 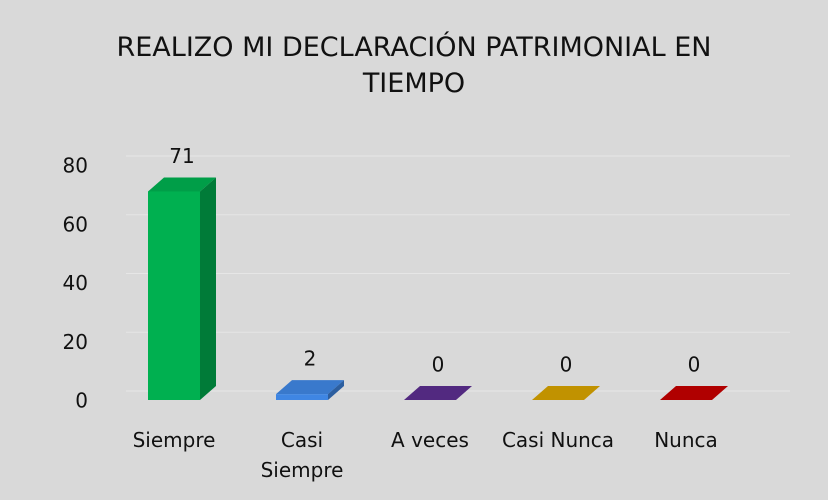 What do you see at coordinates (558, 440) in the screenshot?
I see `x-tick-label: Casi Nunca` at bounding box center [558, 440].